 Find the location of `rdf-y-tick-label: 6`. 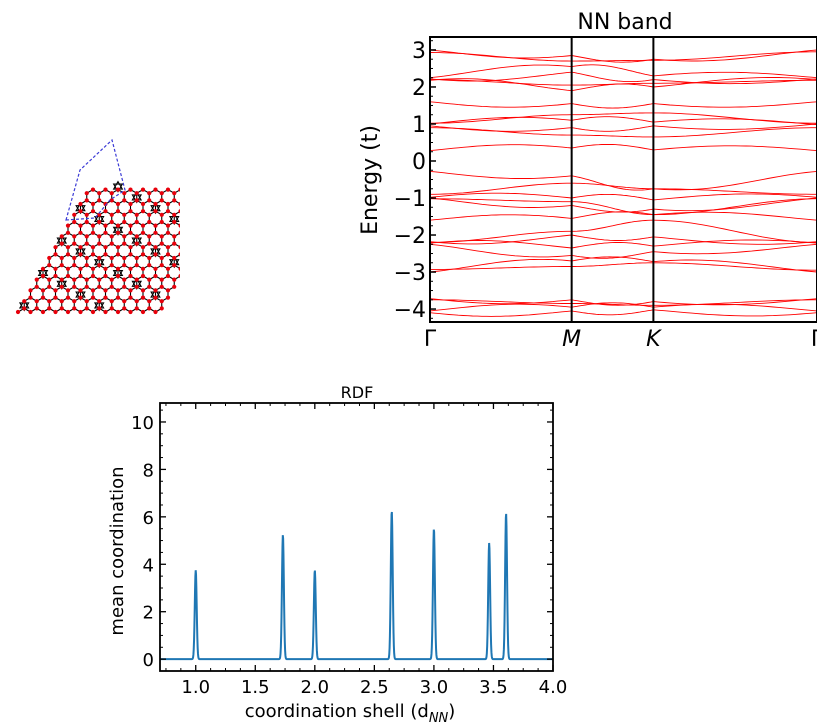

rdf-y-tick-label: 6 is located at coordinates (148, 518).